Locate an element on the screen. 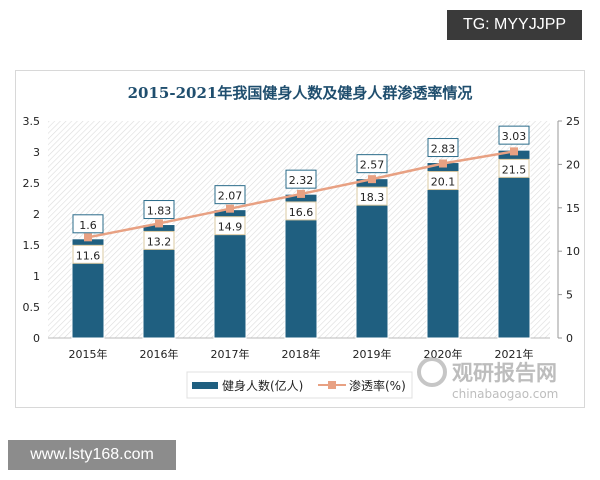  right-tick-label: 15 is located at coordinates (573, 208).